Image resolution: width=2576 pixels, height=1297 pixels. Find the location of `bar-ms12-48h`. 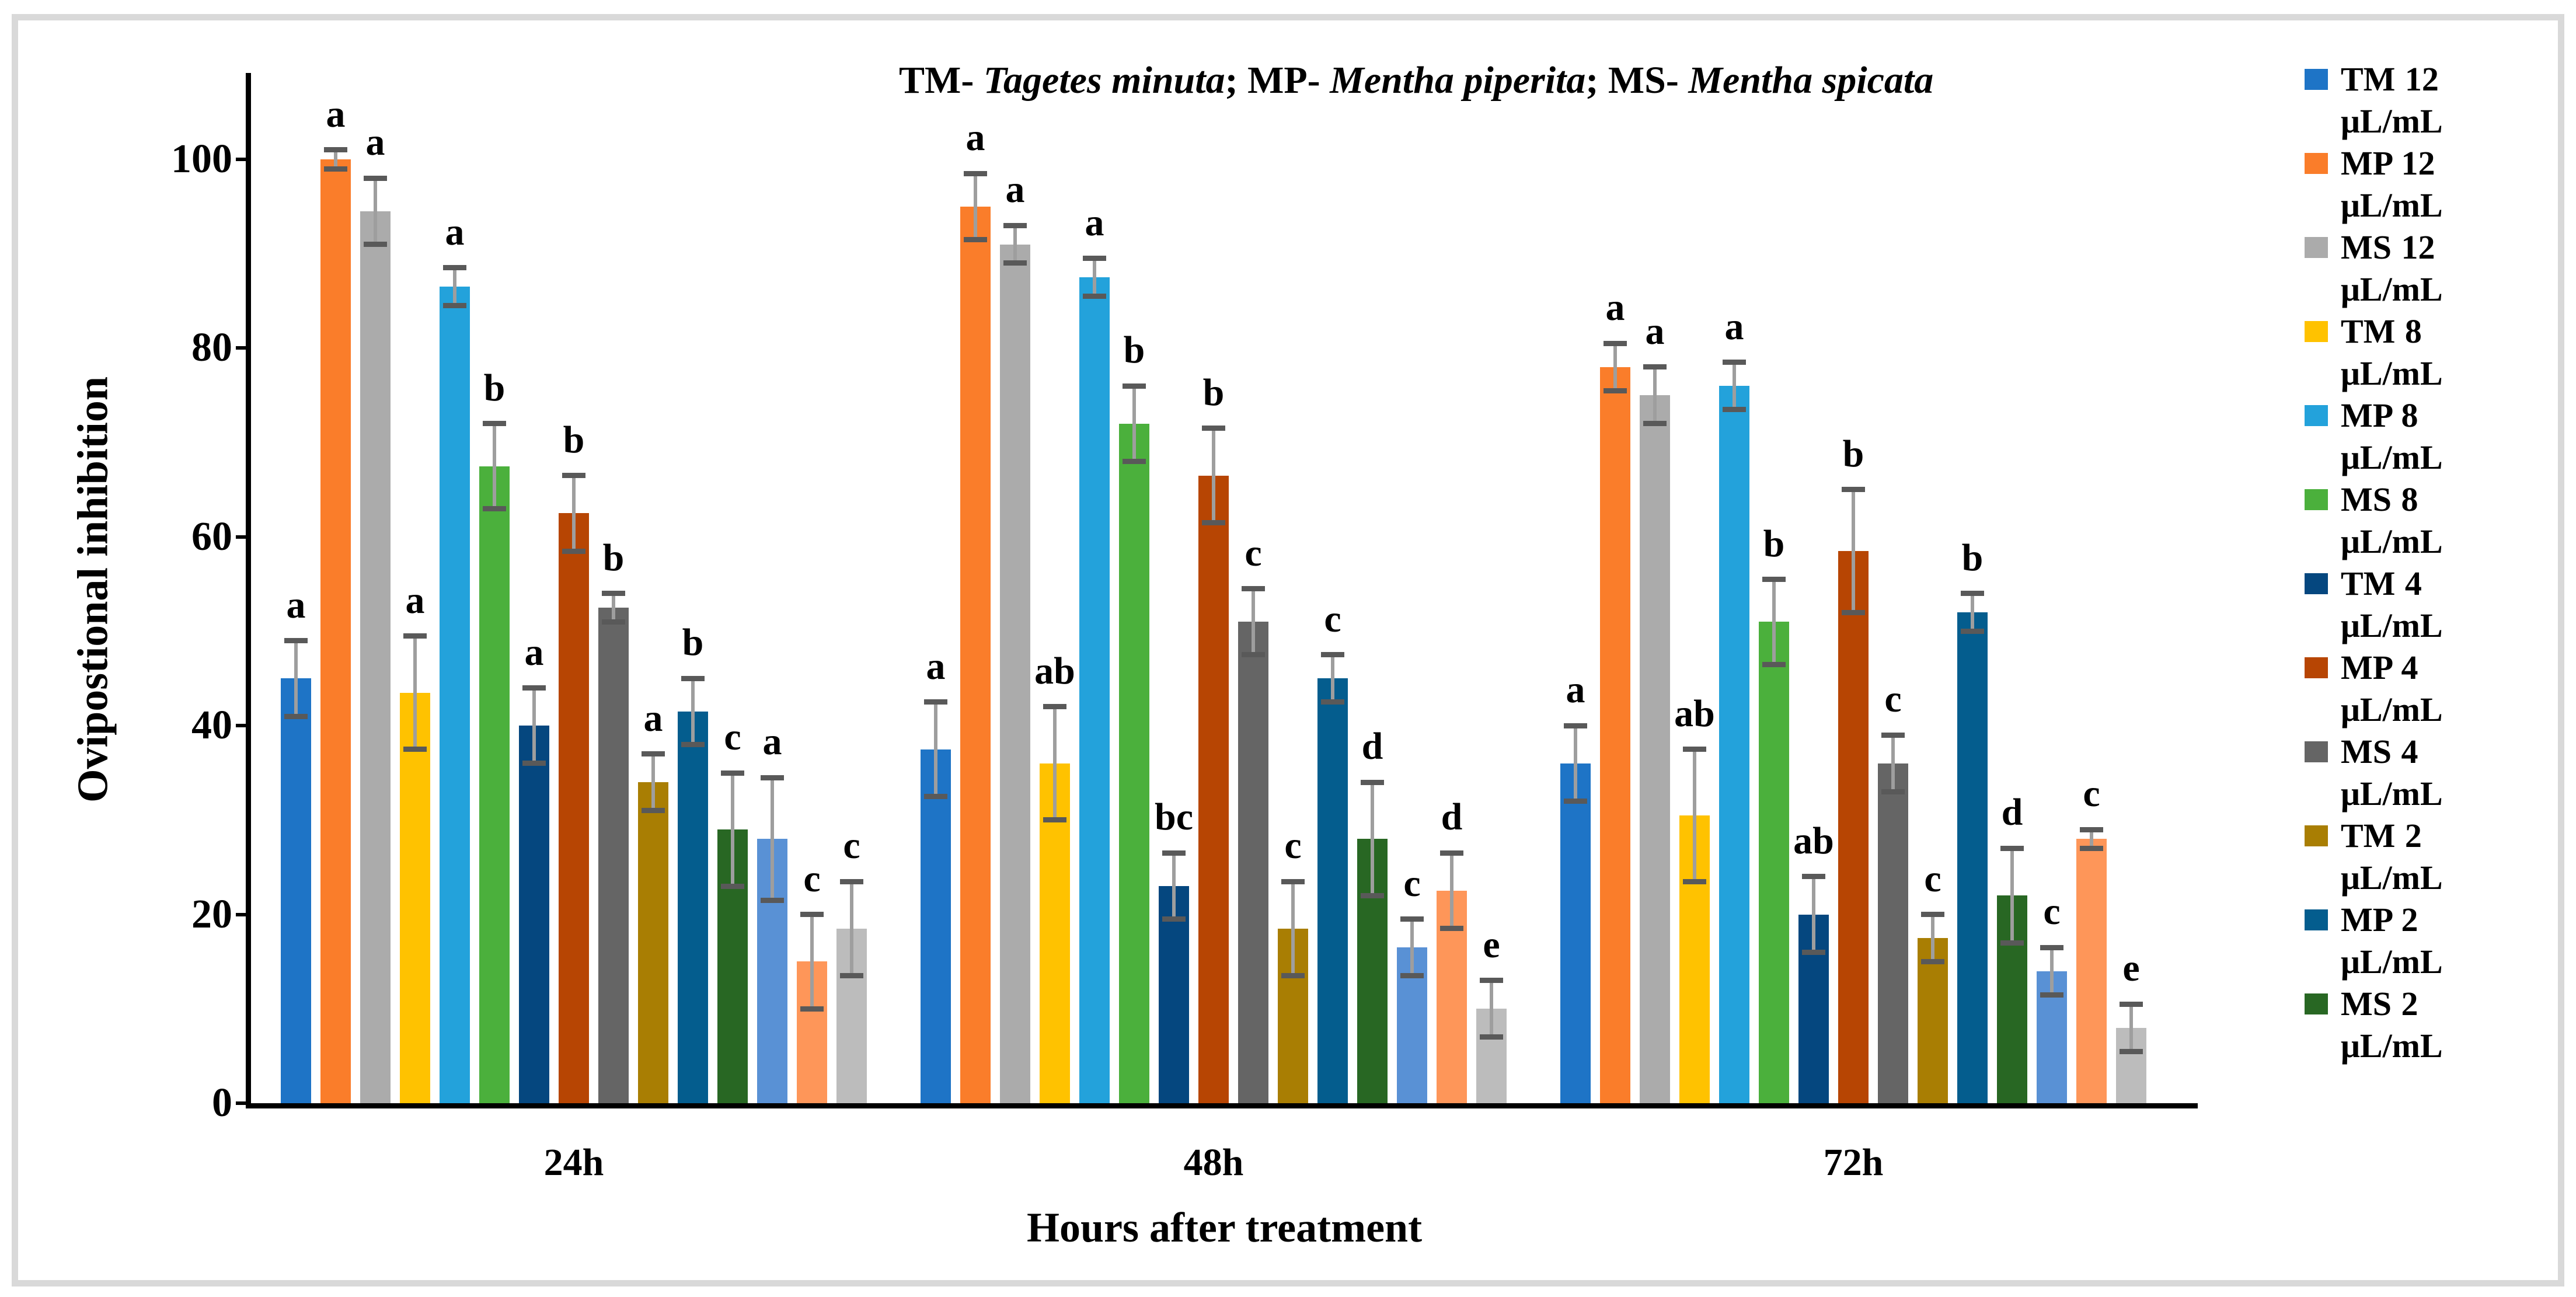

bar-ms12-48h is located at coordinates (1015, 673).